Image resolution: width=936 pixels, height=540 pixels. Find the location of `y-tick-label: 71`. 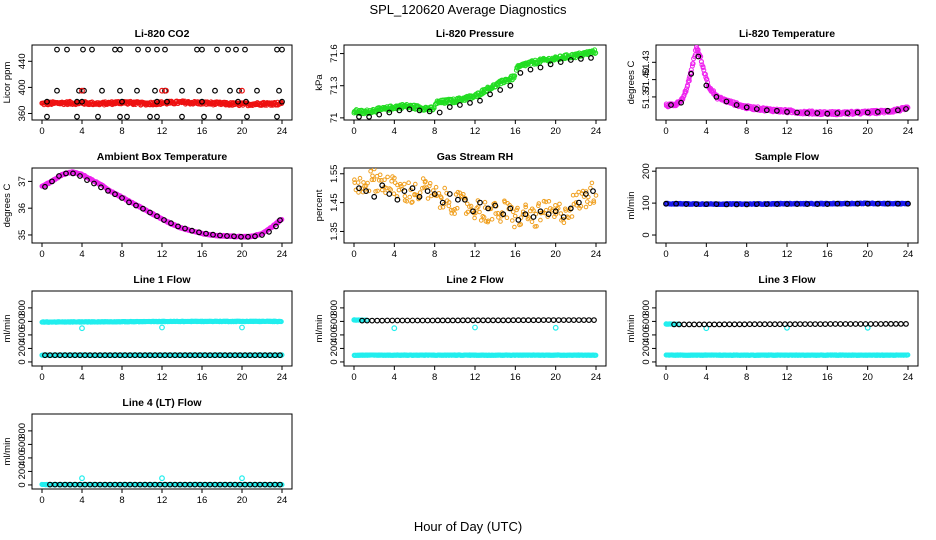

y-tick-label: 71 is located at coordinates (334, 118).